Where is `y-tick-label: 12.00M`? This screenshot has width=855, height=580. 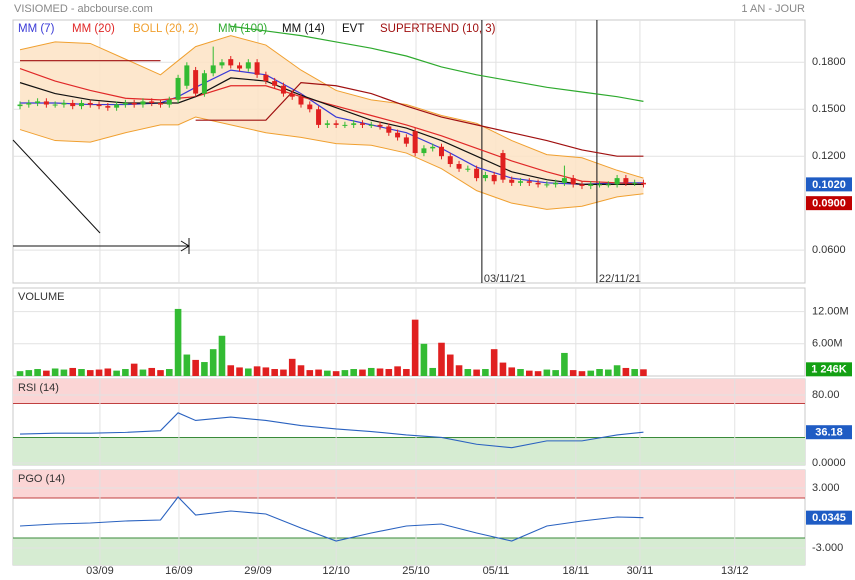
y-tick-label: 12.00M is located at coordinates (830, 312).